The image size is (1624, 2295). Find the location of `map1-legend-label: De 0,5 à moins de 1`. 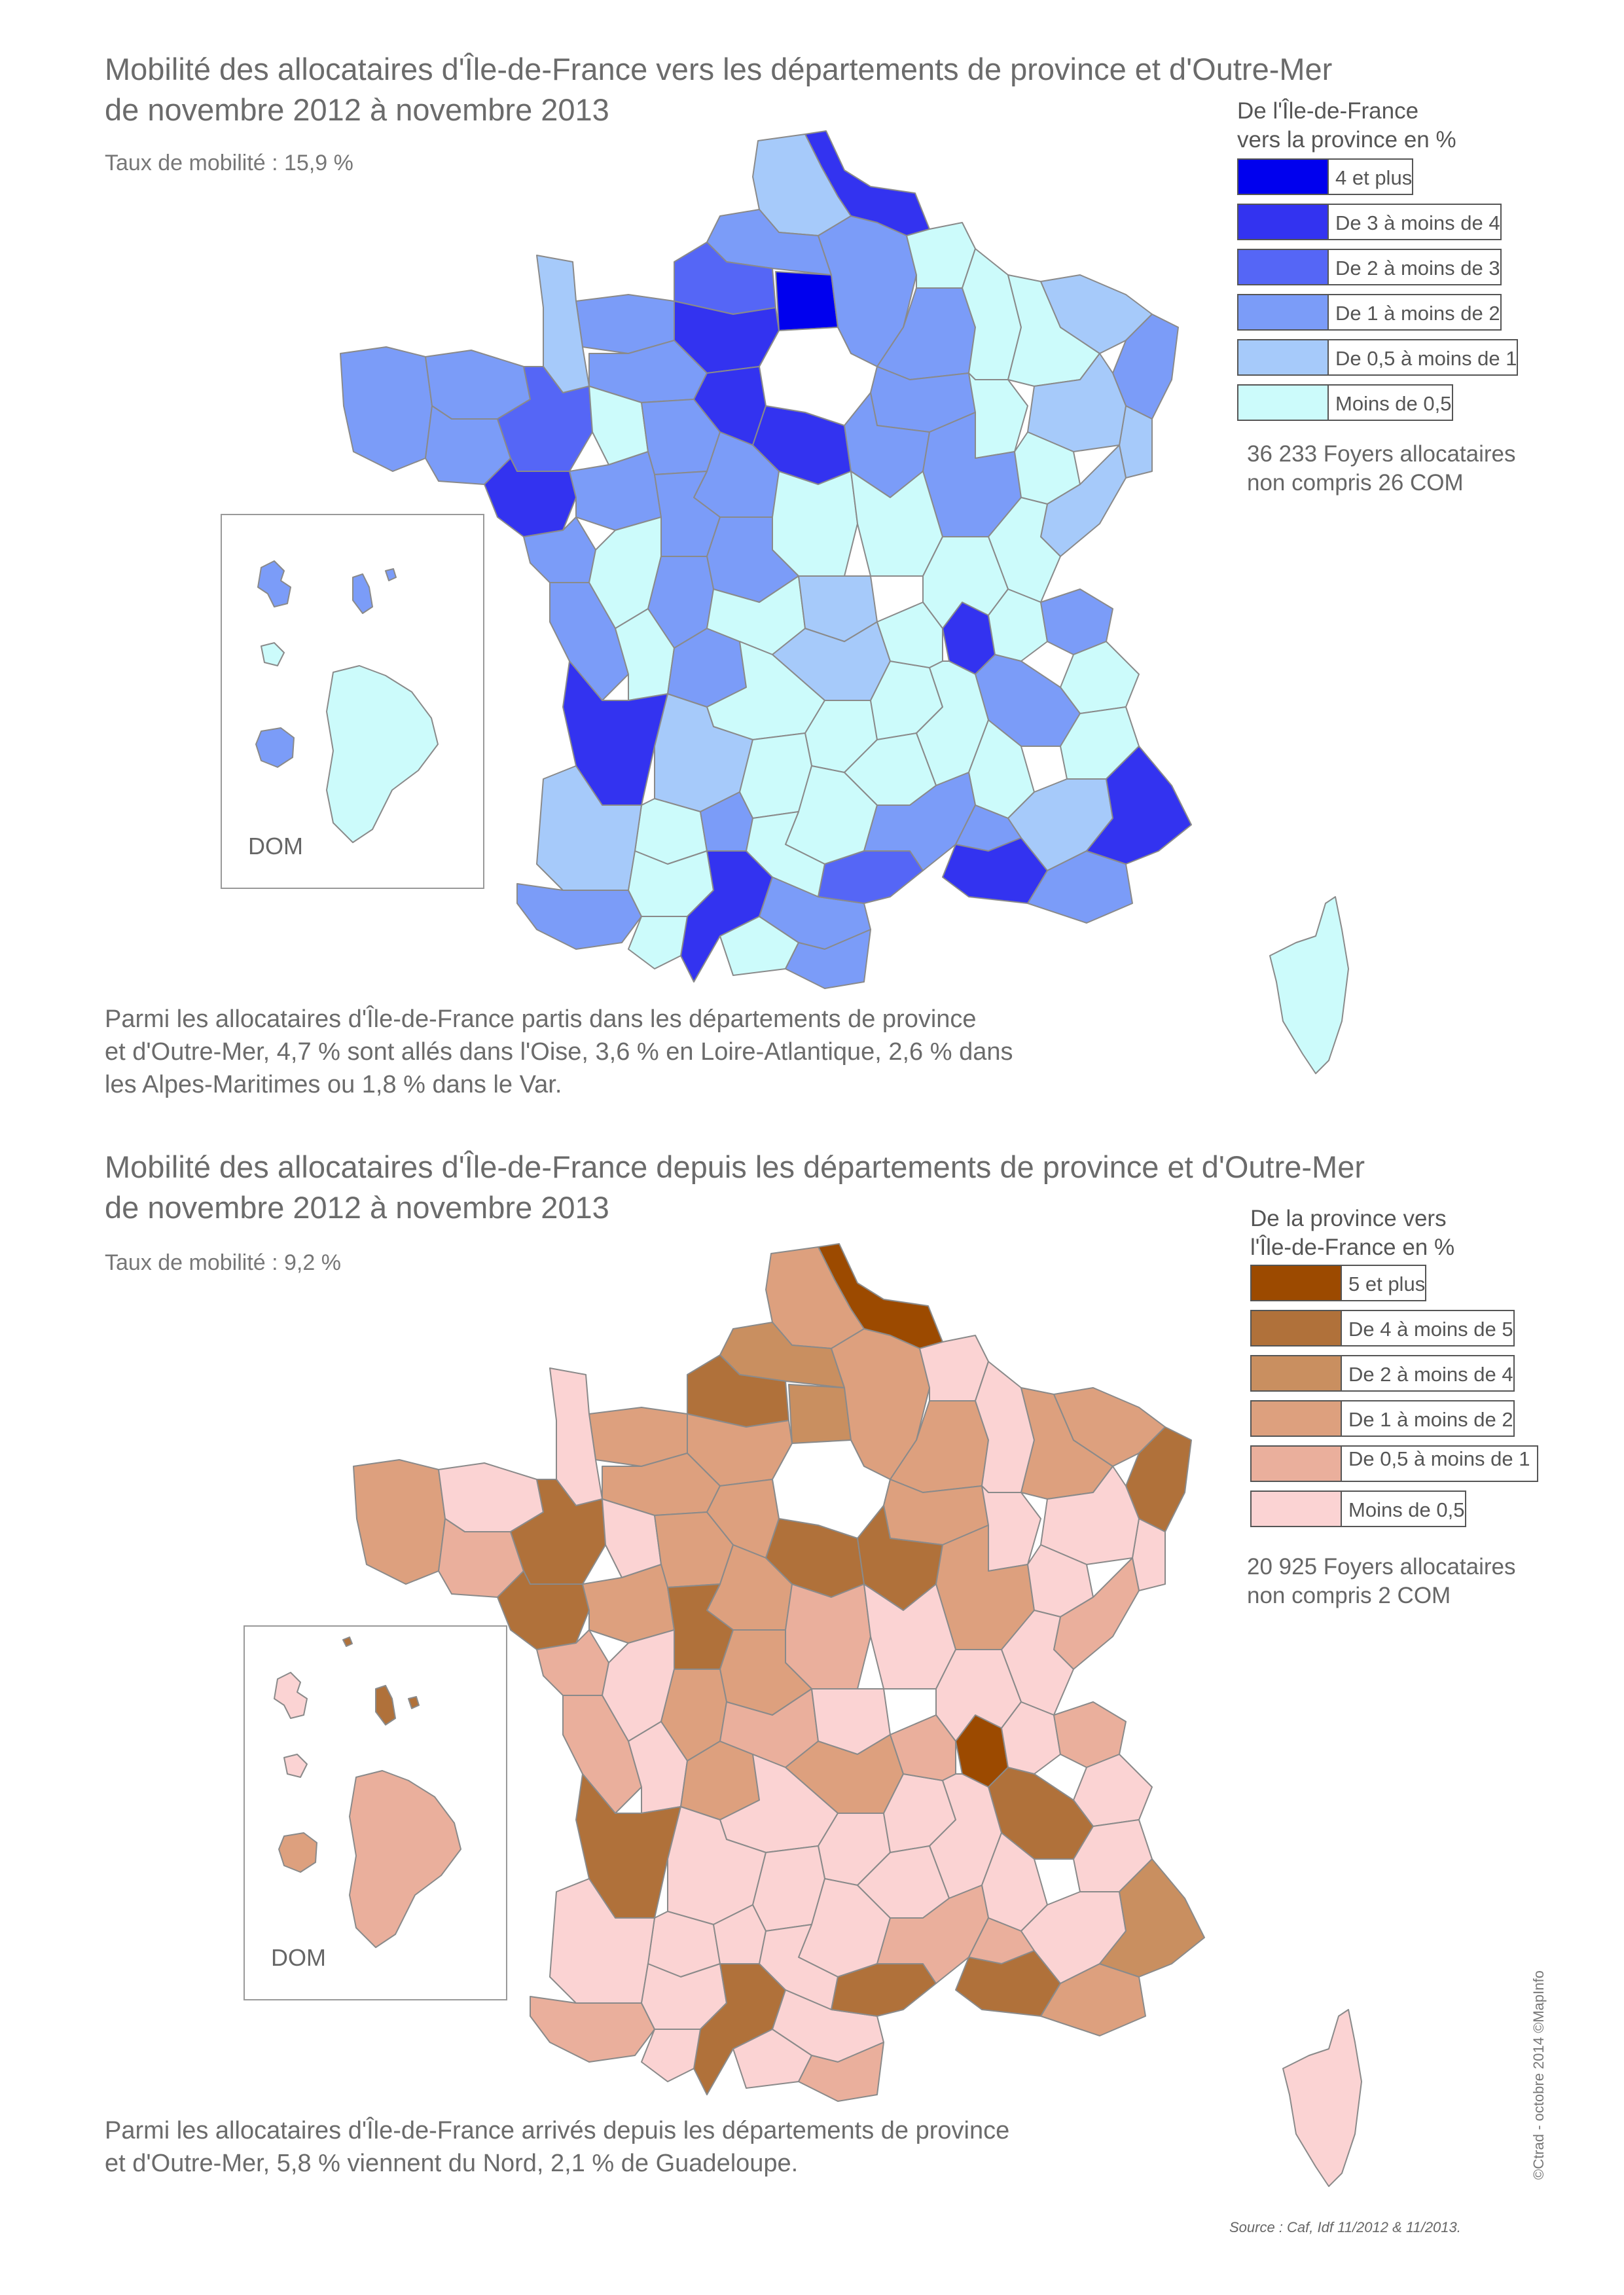

map1-legend-label: De 0,5 à moins de 1 is located at coordinates (1378, 357).